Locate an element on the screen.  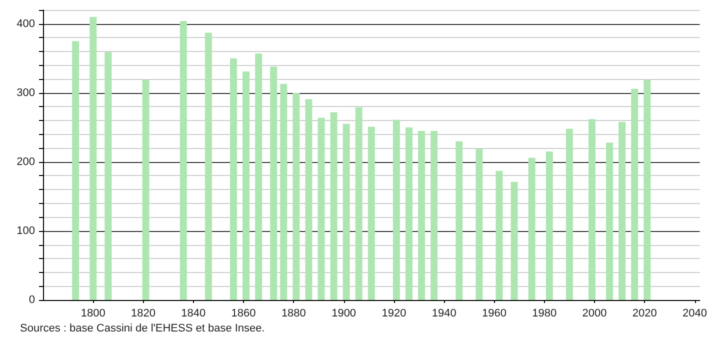
y-tick-label: 300 is located at coordinates (25, 92).